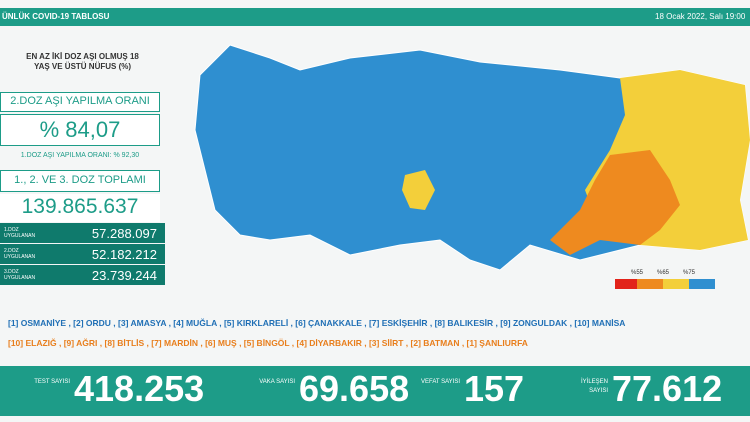 This screenshot has width=750, height=422. Describe the element at coordinates (354, 388) in the screenshot. I see `stat-value: 69.658` at that location.